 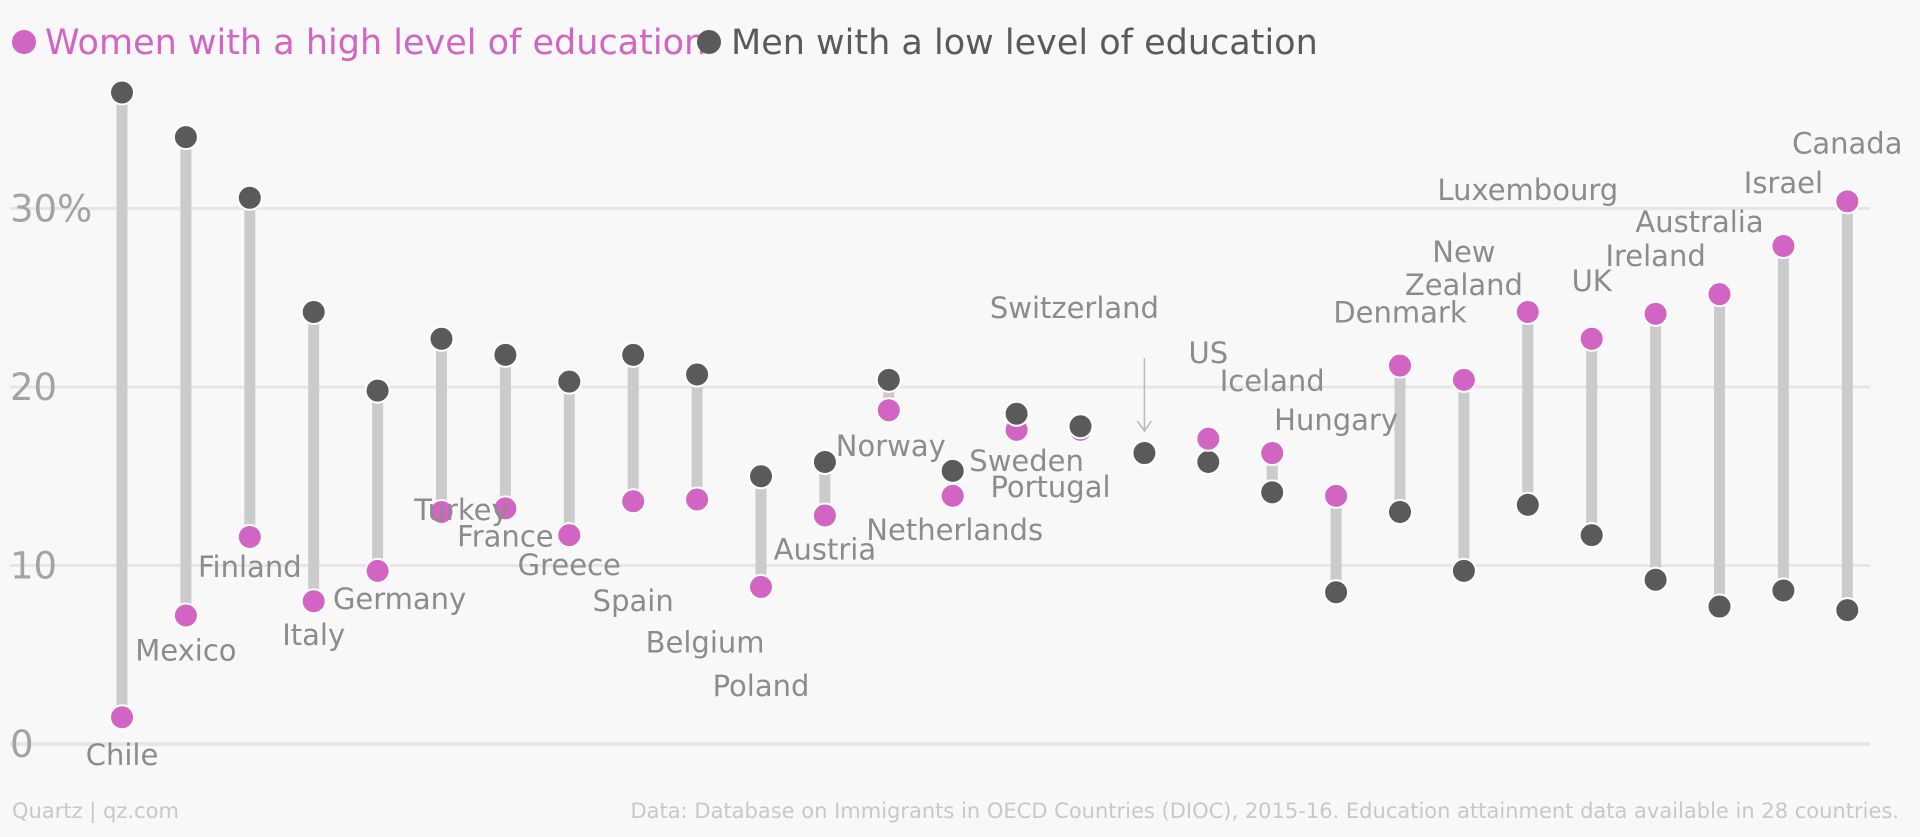 I want to click on country-label-australia: Australia, so click(x=1699, y=222).